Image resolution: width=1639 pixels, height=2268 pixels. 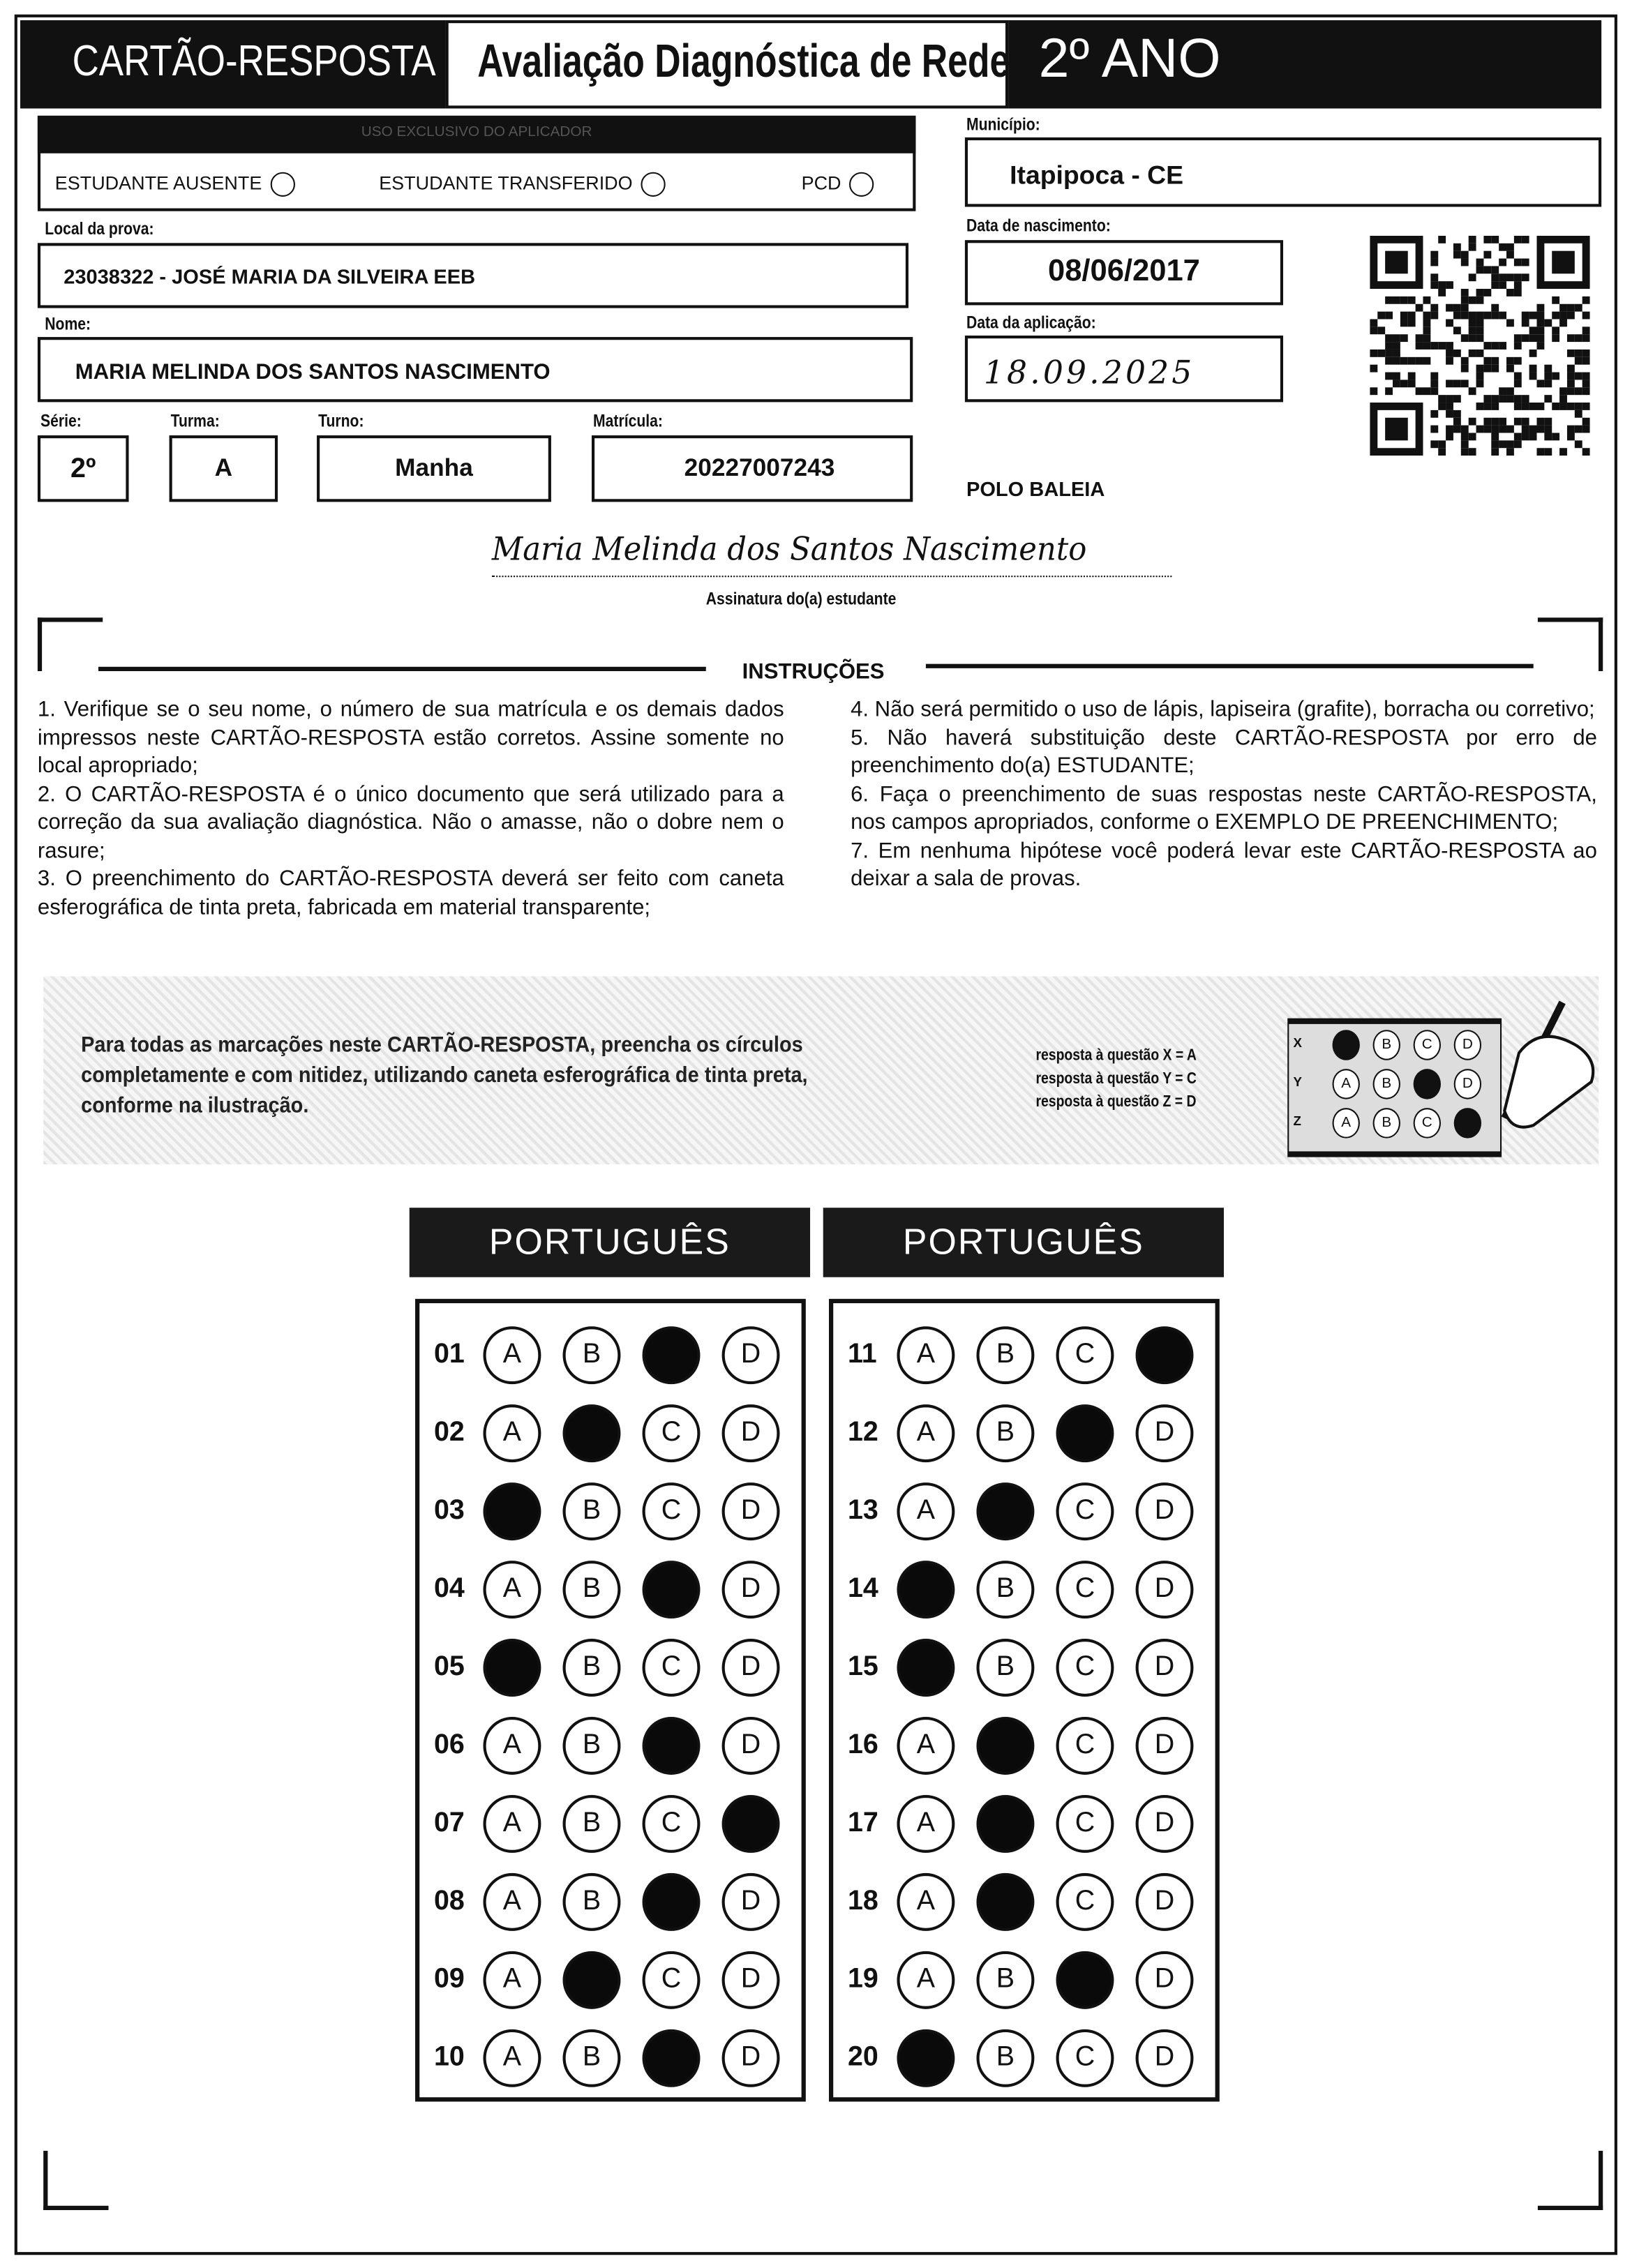 I want to click on question-number: 13, so click(x=862, y=1510).